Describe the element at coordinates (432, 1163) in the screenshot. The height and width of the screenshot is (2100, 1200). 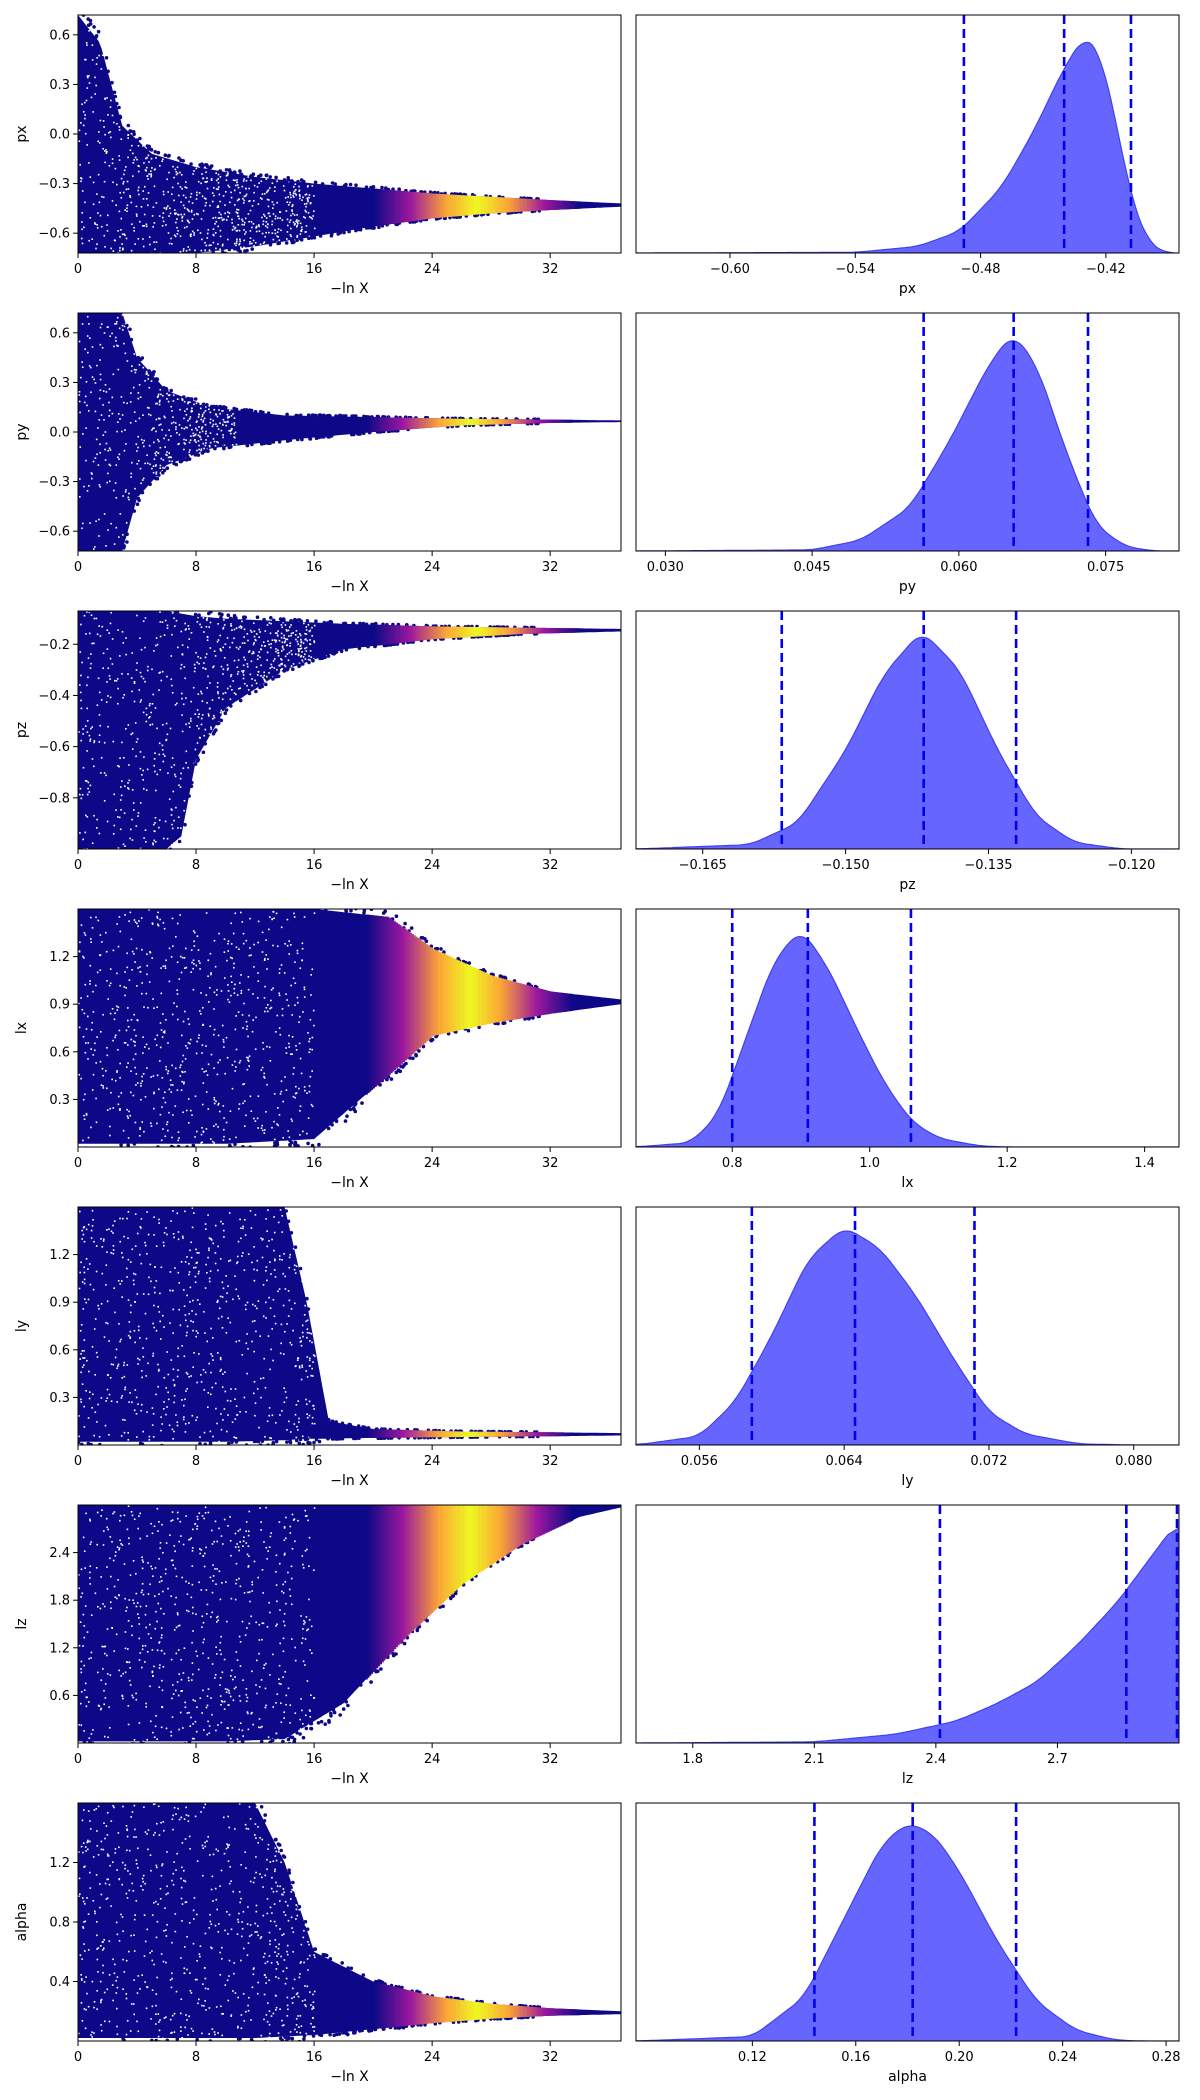
I see `x-tick-label: 24` at that location.